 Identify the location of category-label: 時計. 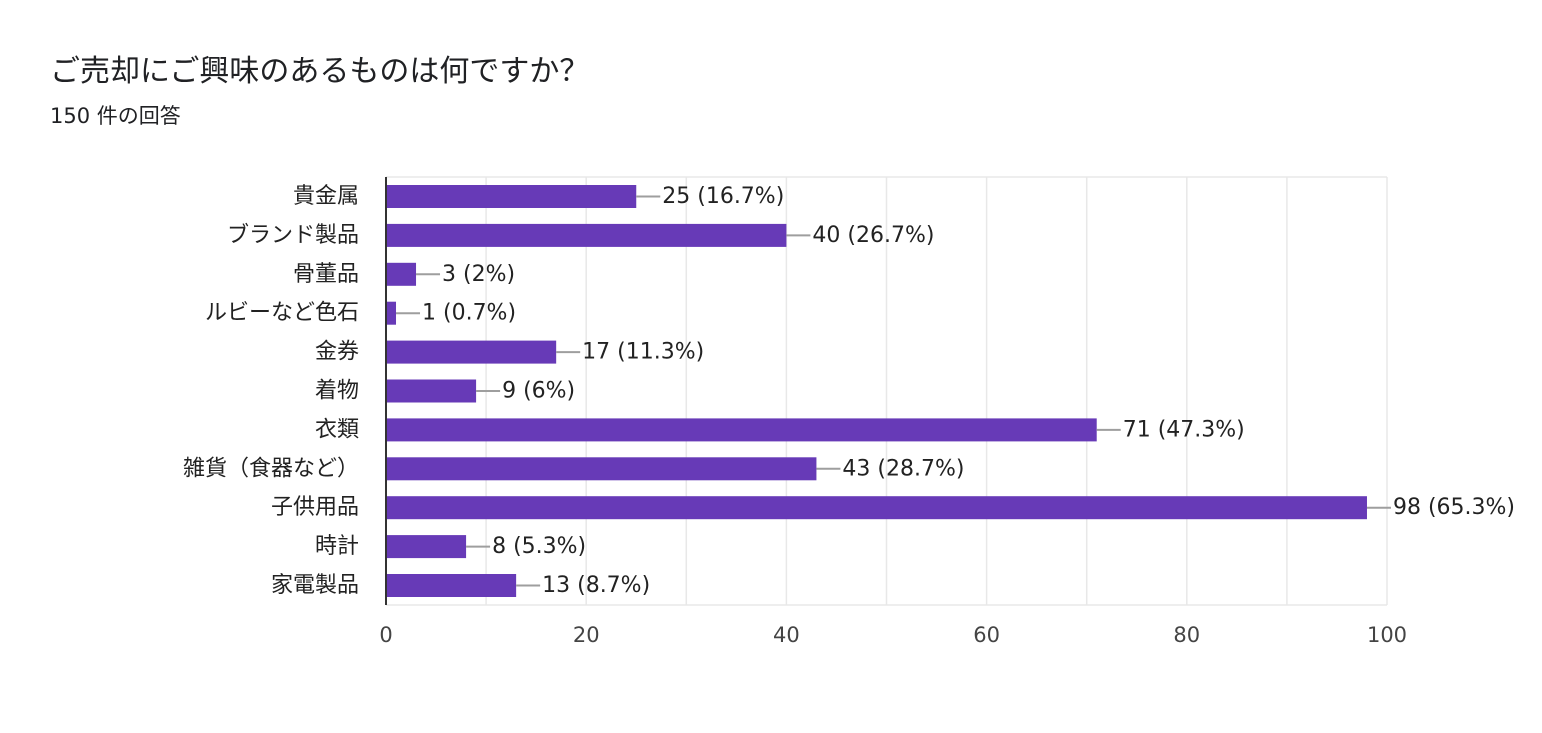
(337, 546).